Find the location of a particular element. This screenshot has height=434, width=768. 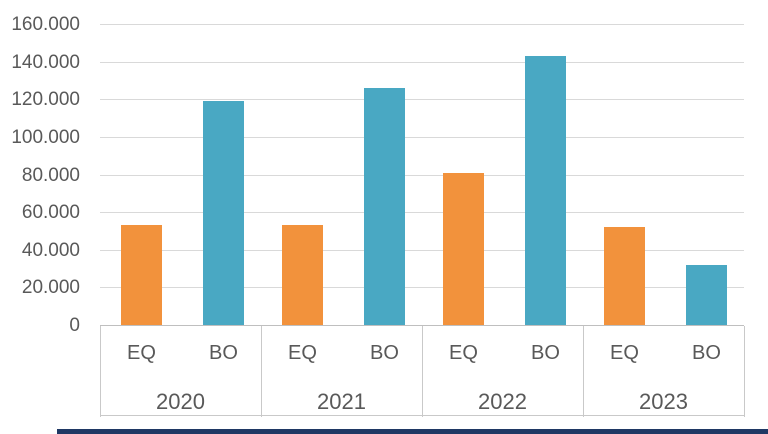

y-axis-tick-label: 80.000 is located at coordinates (50, 175).